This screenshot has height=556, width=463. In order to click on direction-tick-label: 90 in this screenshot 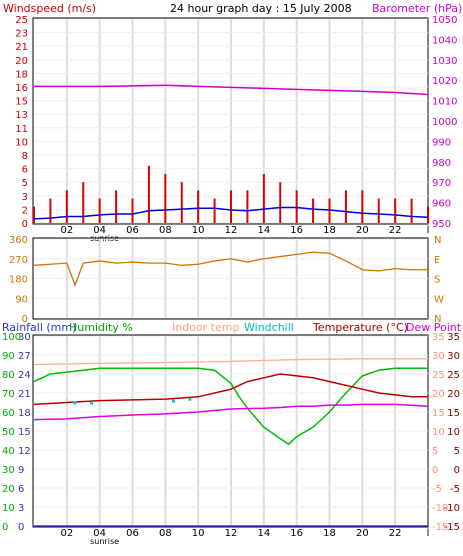, I will do `click(21, 299)`.